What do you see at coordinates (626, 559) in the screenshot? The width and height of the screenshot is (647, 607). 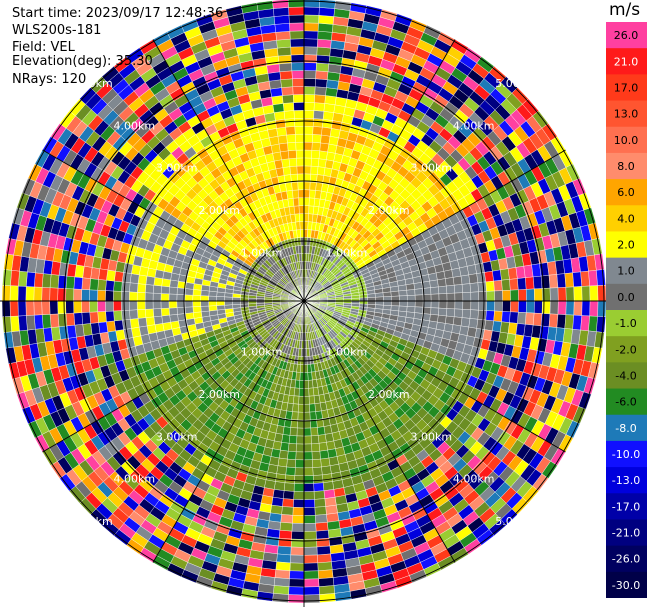 I see `colorbar-label: -26.0` at bounding box center [626, 559].